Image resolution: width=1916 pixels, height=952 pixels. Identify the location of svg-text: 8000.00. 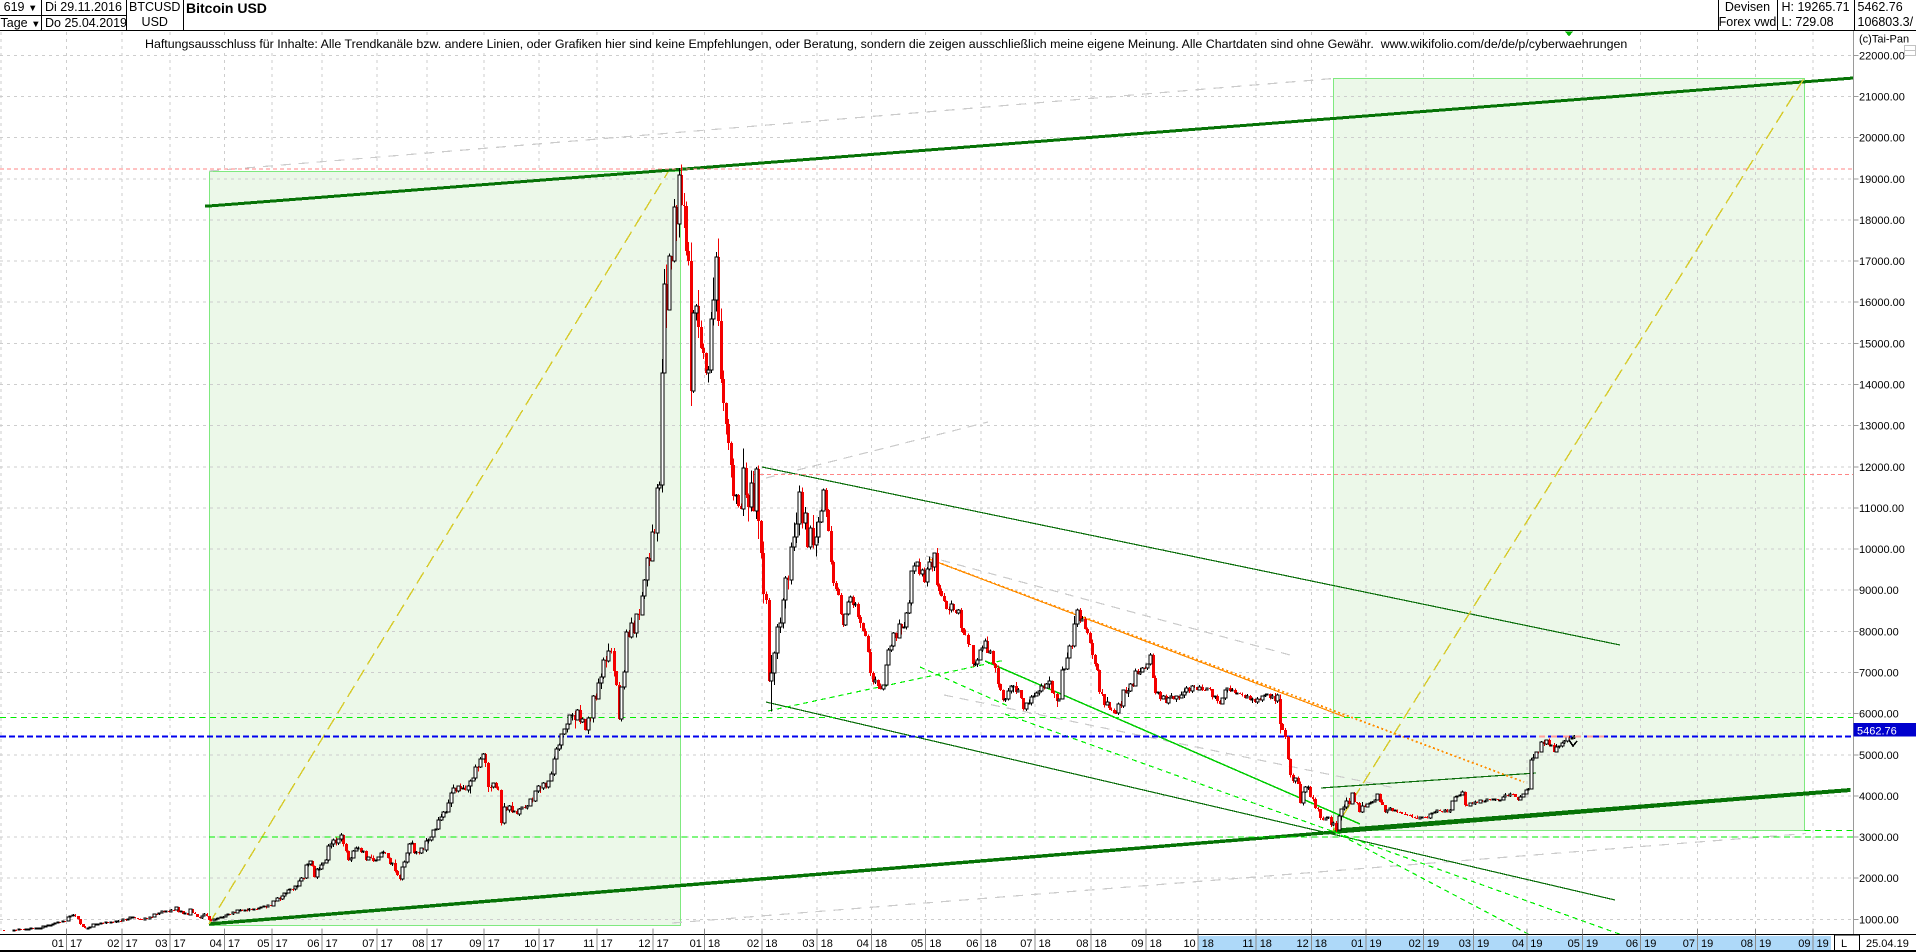
(1879, 632).